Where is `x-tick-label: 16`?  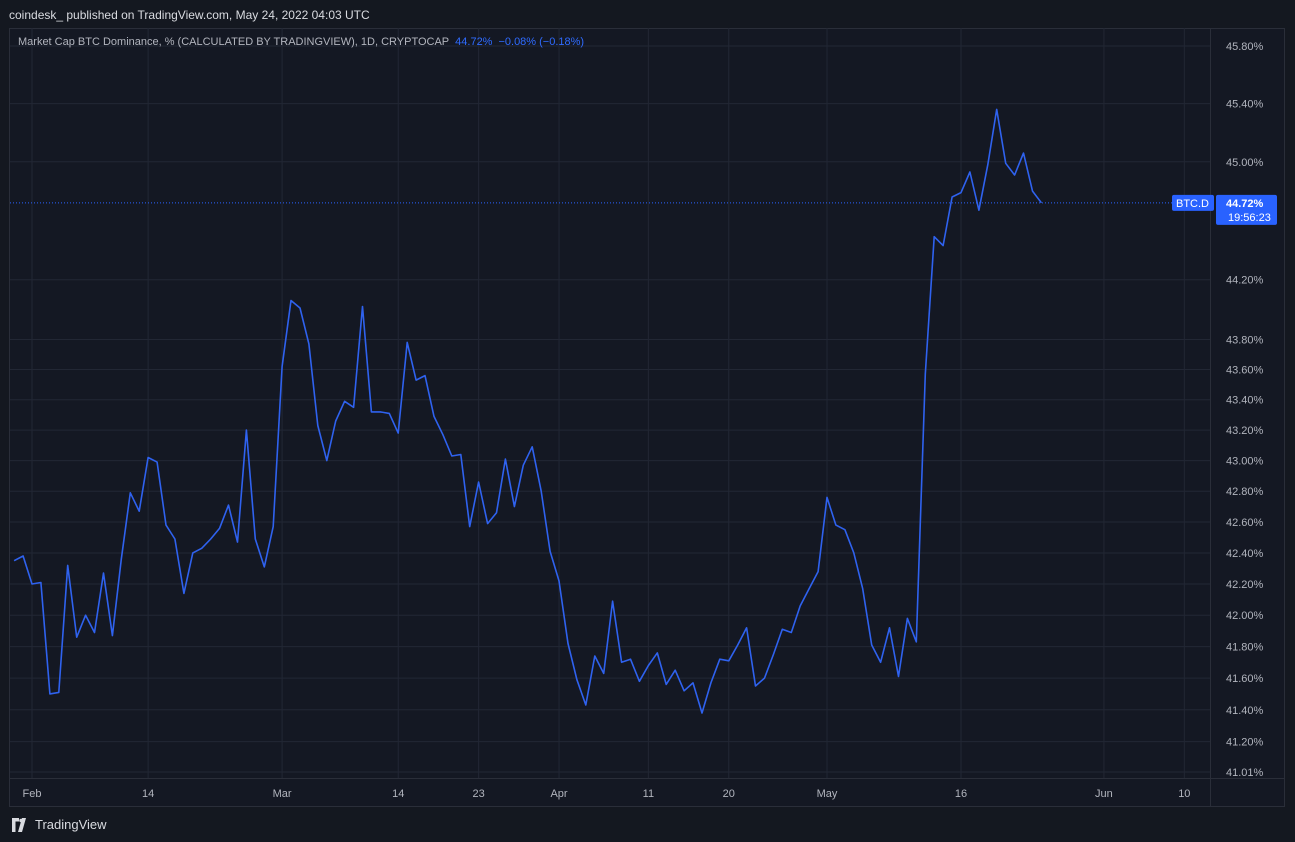 x-tick-label: 16 is located at coordinates (961, 794).